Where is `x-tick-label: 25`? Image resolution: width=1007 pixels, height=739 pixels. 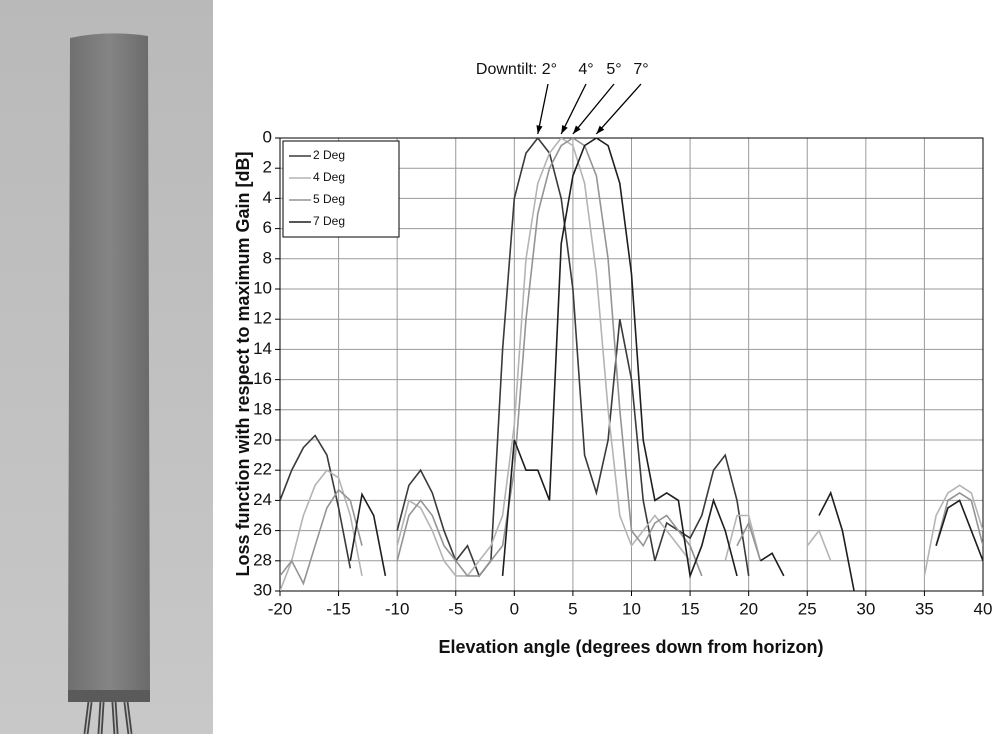
x-tick-label: 25 is located at coordinates (807, 608).